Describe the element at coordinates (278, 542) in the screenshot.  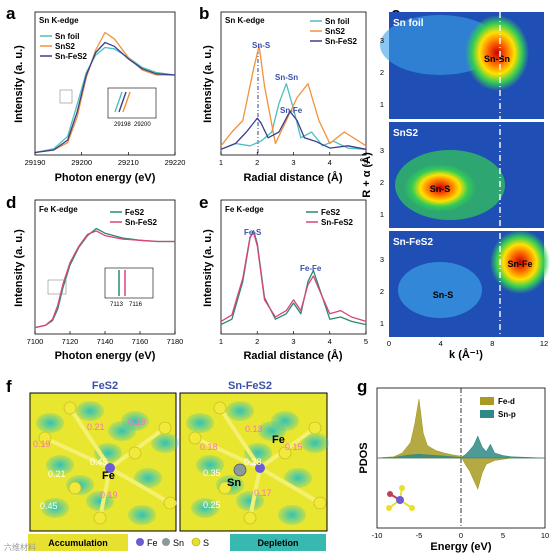
I see `depletion-swatch` at that location.